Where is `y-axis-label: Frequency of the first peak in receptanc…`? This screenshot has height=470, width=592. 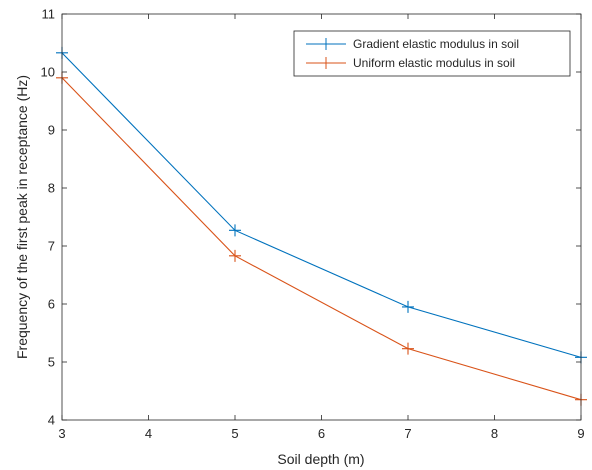 y-axis-label: Frequency of the first peak in receptanc… is located at coordinates (22, 217).